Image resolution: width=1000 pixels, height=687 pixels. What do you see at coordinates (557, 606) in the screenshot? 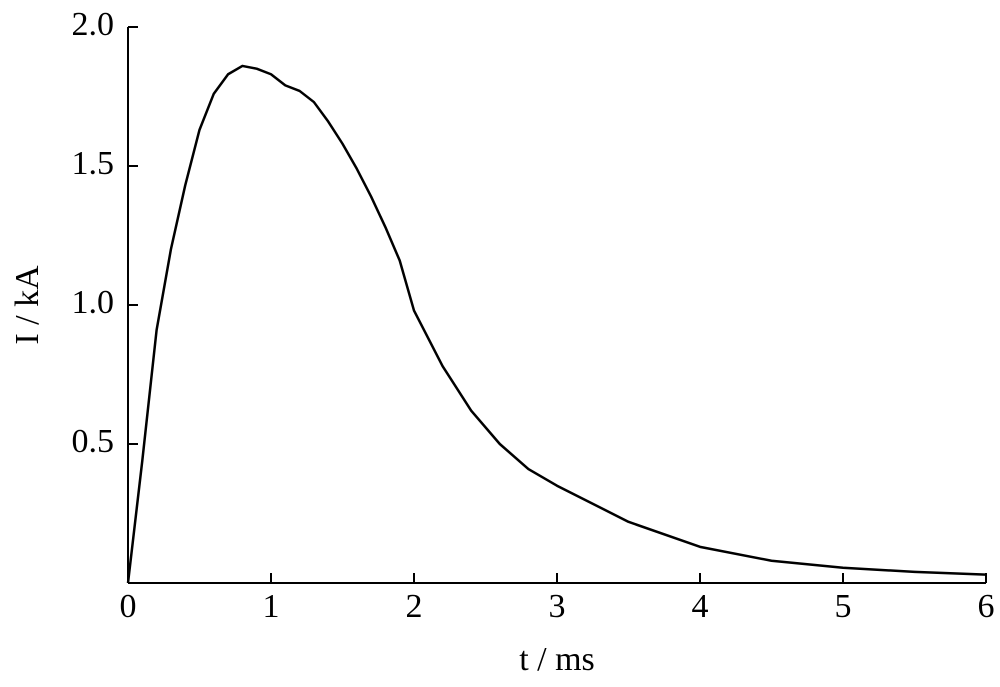
I see `x-tick-label: 3` at bounding box center [557, 606].